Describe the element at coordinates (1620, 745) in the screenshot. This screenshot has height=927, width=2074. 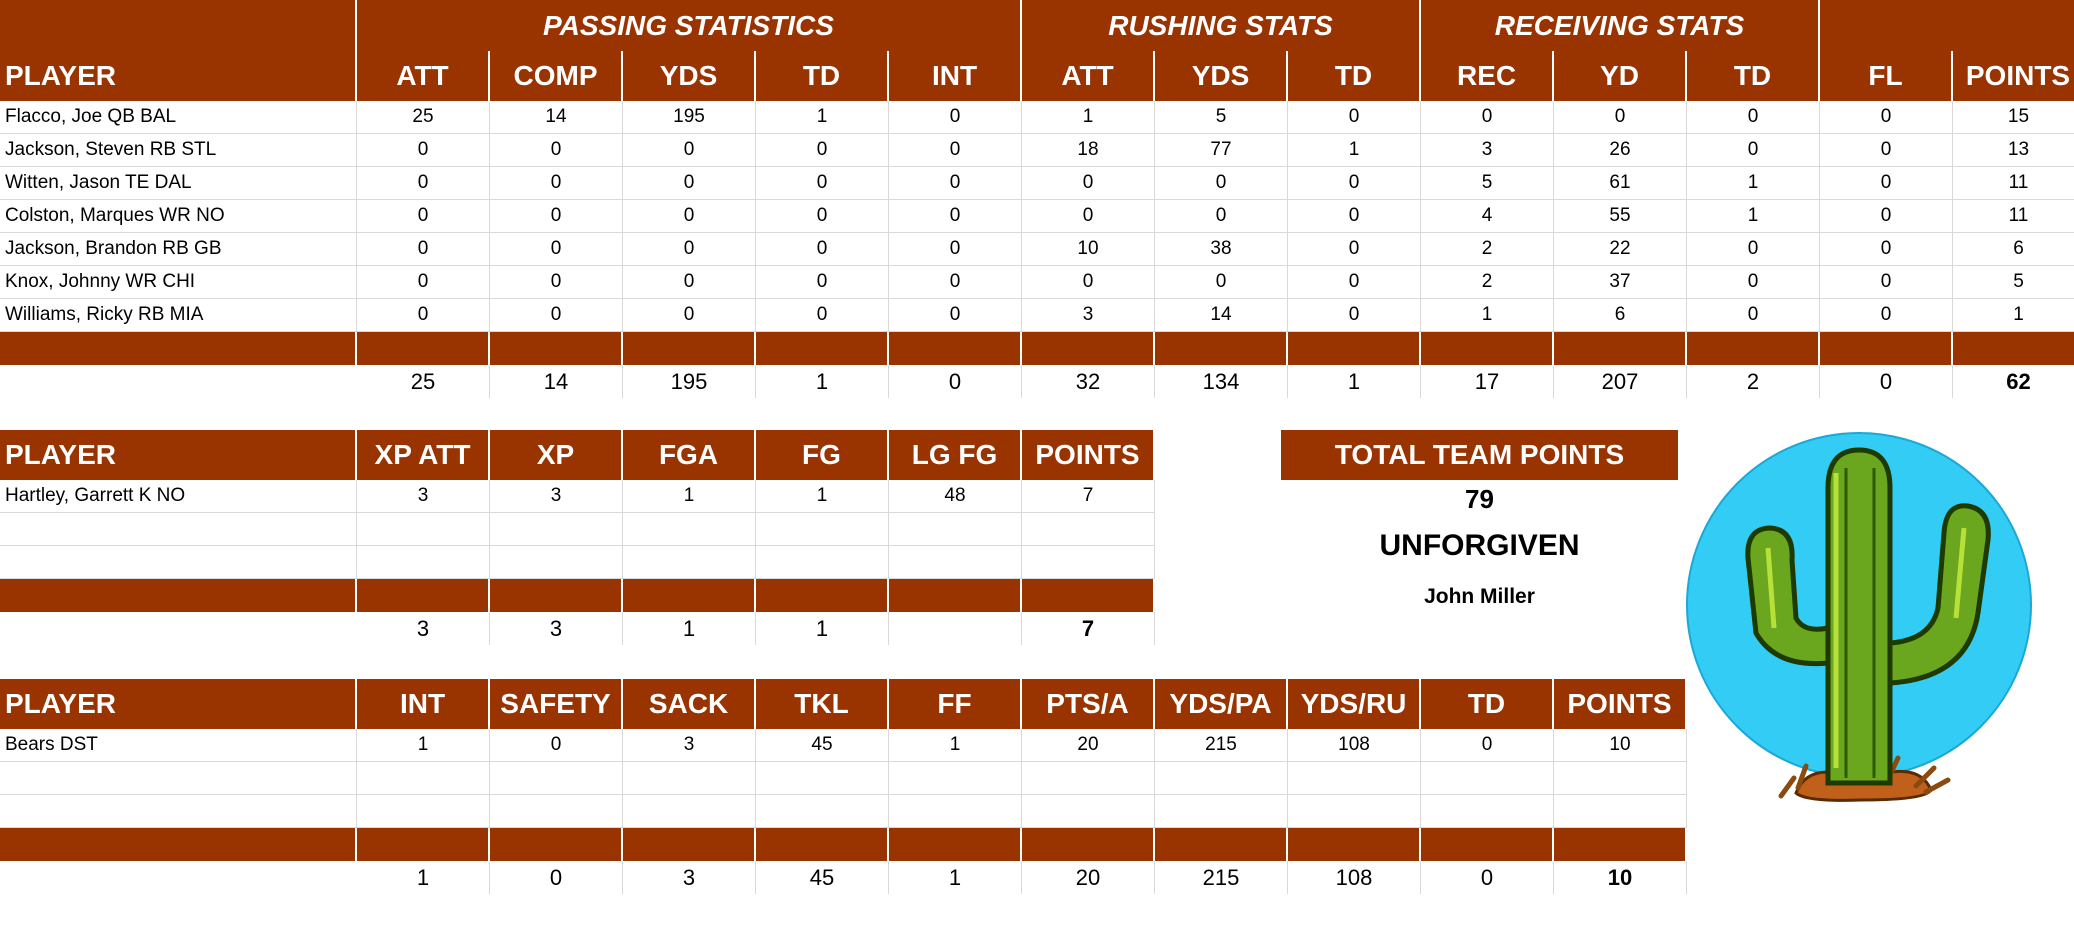
I see `stat-cell: 10` at that location.